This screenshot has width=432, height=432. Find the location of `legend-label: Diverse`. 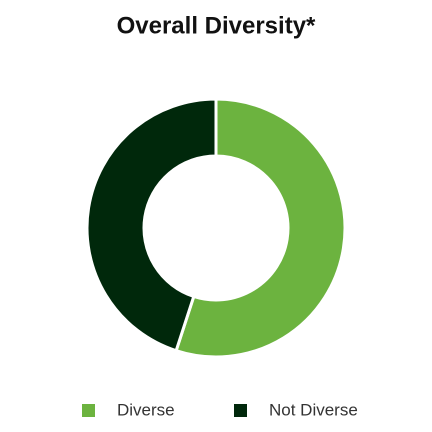

legend-label: Diverse is located at coordinates (146, 409).